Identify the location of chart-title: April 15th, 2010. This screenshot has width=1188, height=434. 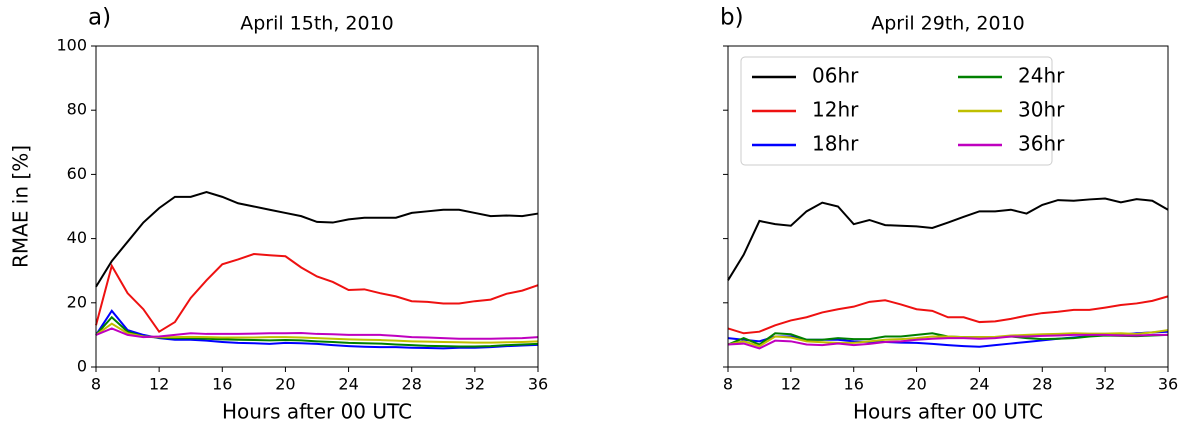
(317, 24).